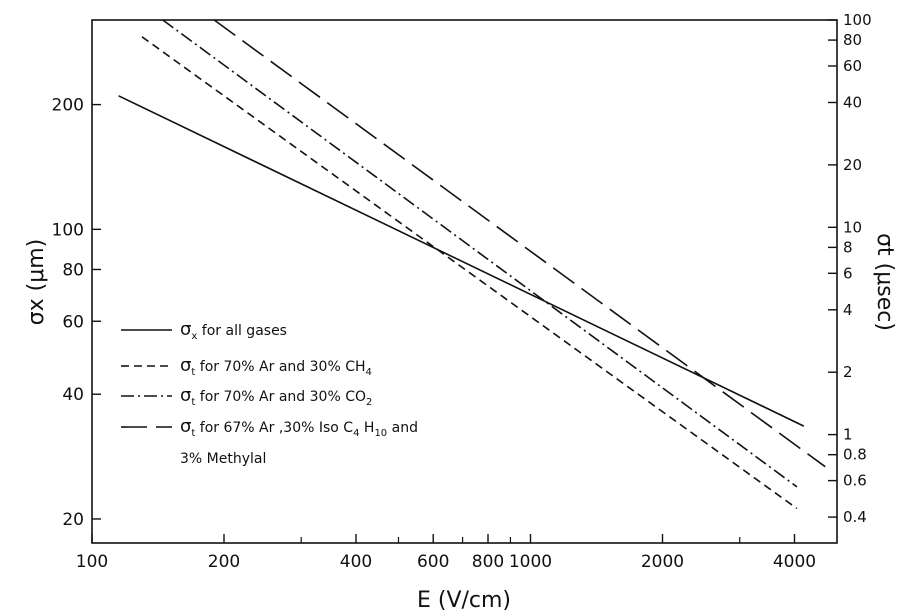 Image resolution: width=899 pixels, height=614 pixels. I want to click on y2-tick-label: 6, so click(848, 273).